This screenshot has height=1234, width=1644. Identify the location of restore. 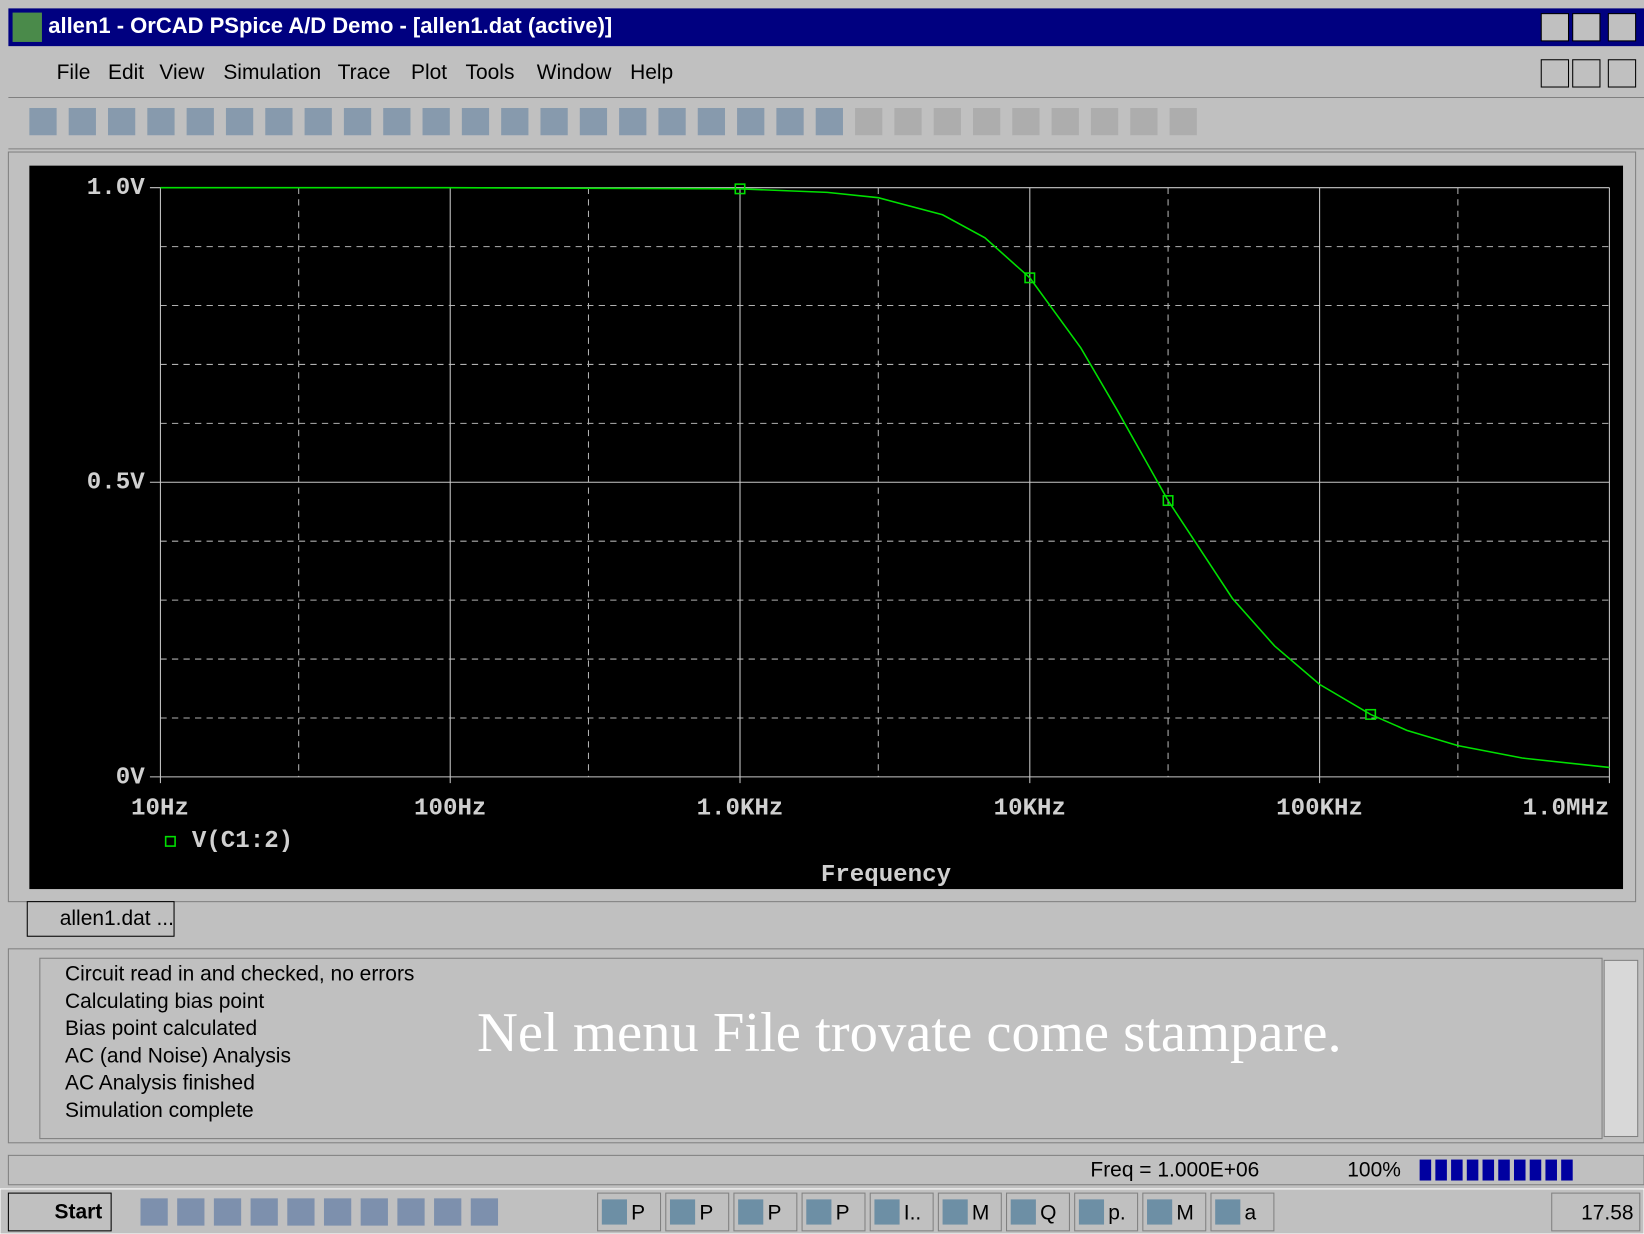
(1586, 27).